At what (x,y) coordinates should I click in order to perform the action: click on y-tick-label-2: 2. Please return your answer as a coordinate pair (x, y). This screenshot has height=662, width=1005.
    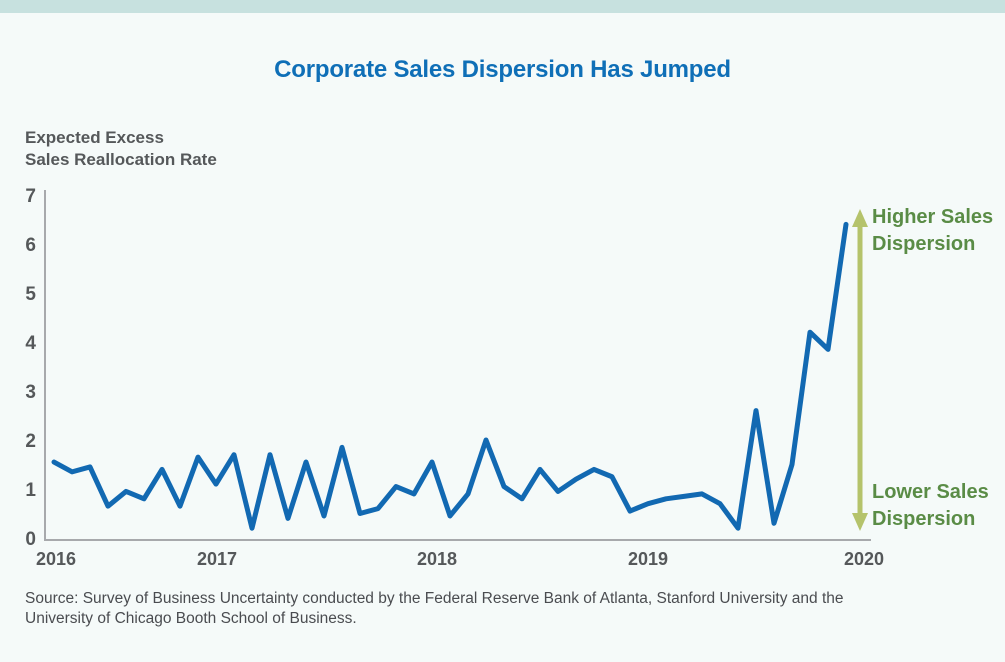
    Looking at the image, I should click on (30, 441).